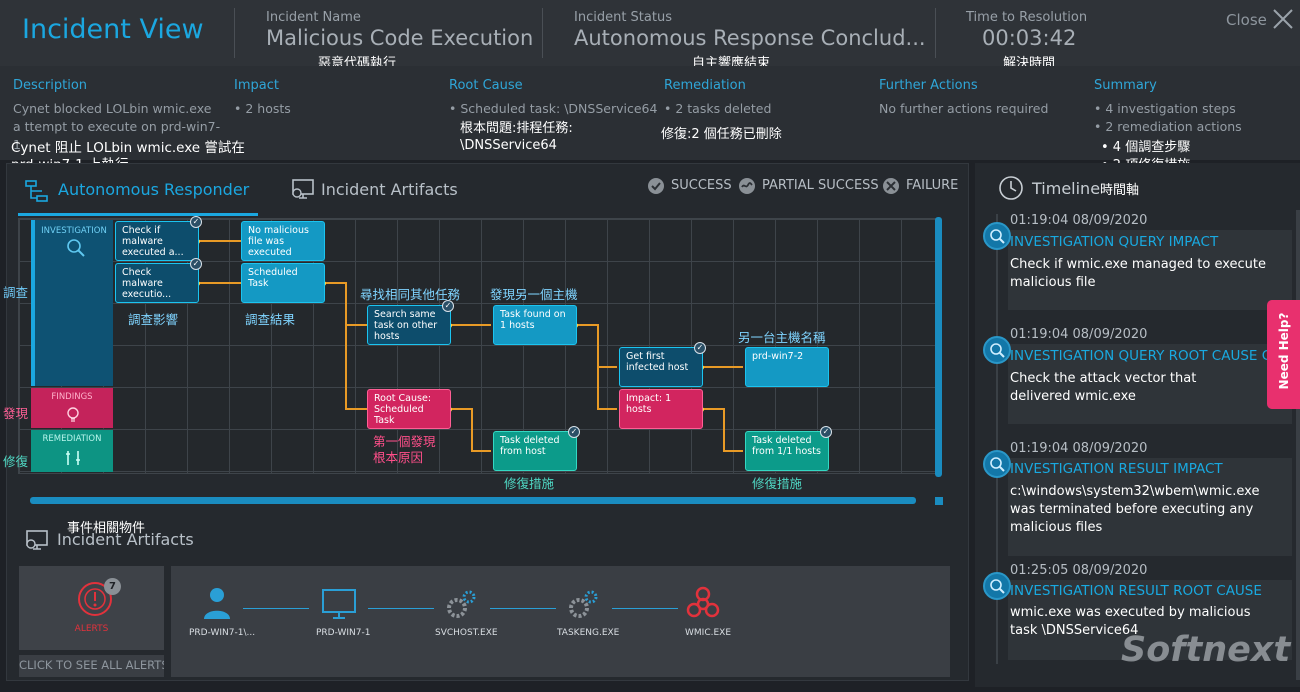 The height and width of the screenshot is (692, 1300). I want to click on impact-label: Impact, so click(256, 85).